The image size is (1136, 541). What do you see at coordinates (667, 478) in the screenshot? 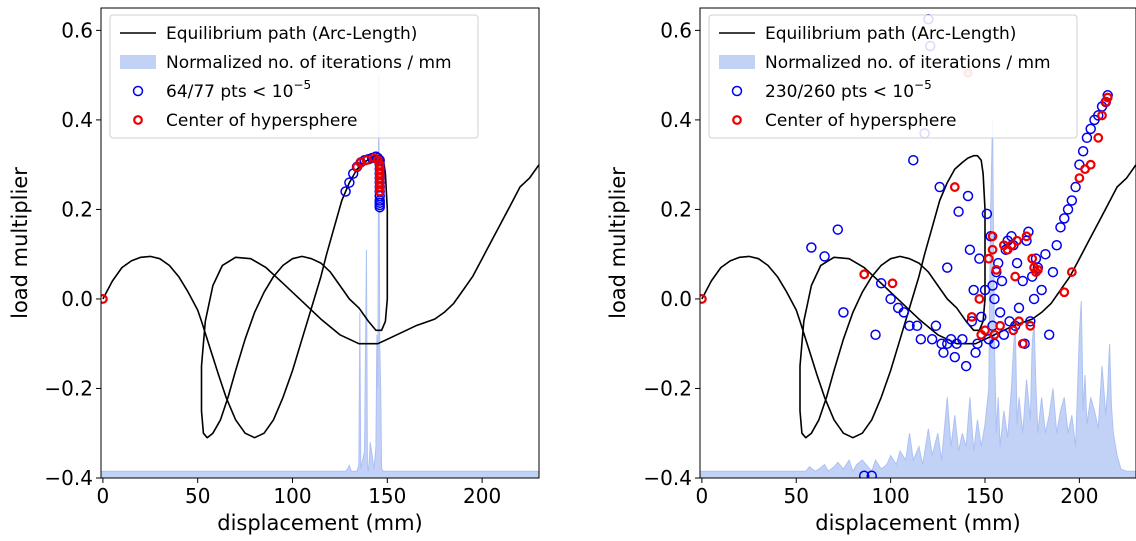
I see `y-tick-label: −0.4` at bounding box center [667, 478].